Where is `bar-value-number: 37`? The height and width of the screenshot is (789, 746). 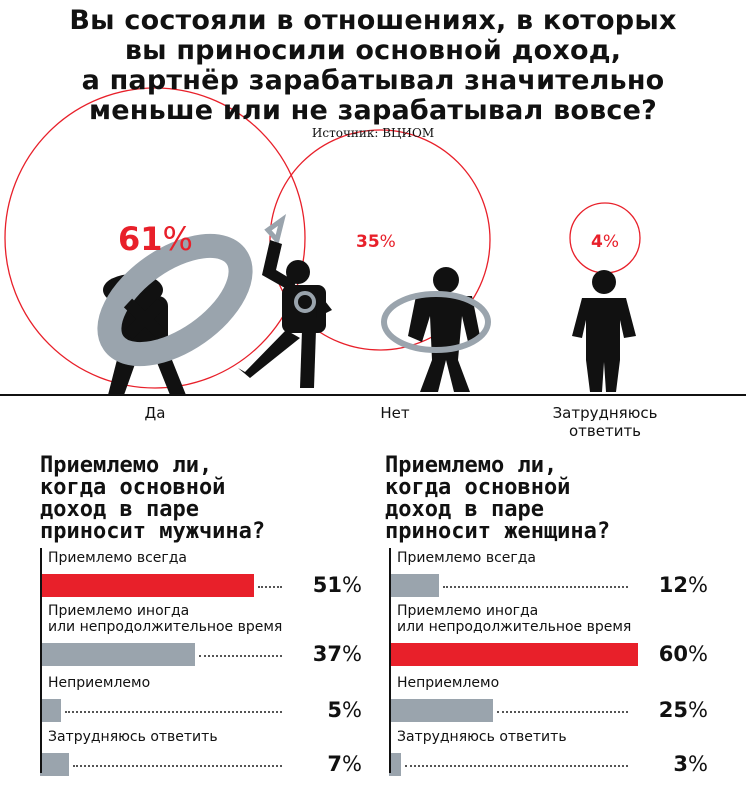 bar-value-number: 37 is located at coordinates (327, 654).